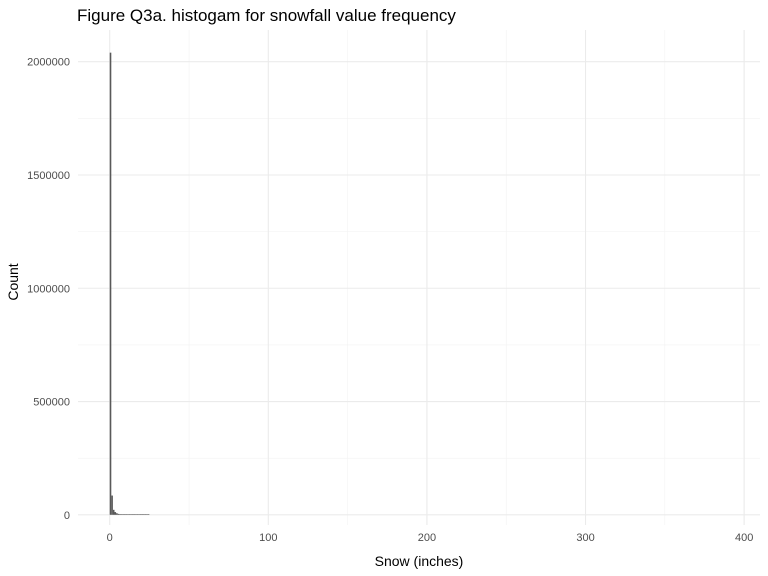 This screenshot has height=576, width=768. Describe the element at coordinates (48, 63) in the screenshot. I see `y-tick-label: 2000000` at that location.